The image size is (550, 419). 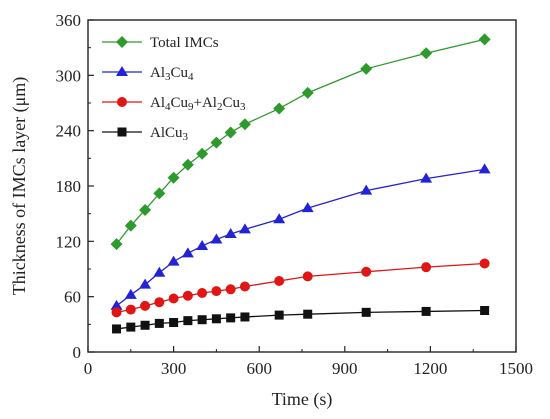 I want to click on y-tick-label: 240, so click(x=69, y=131).